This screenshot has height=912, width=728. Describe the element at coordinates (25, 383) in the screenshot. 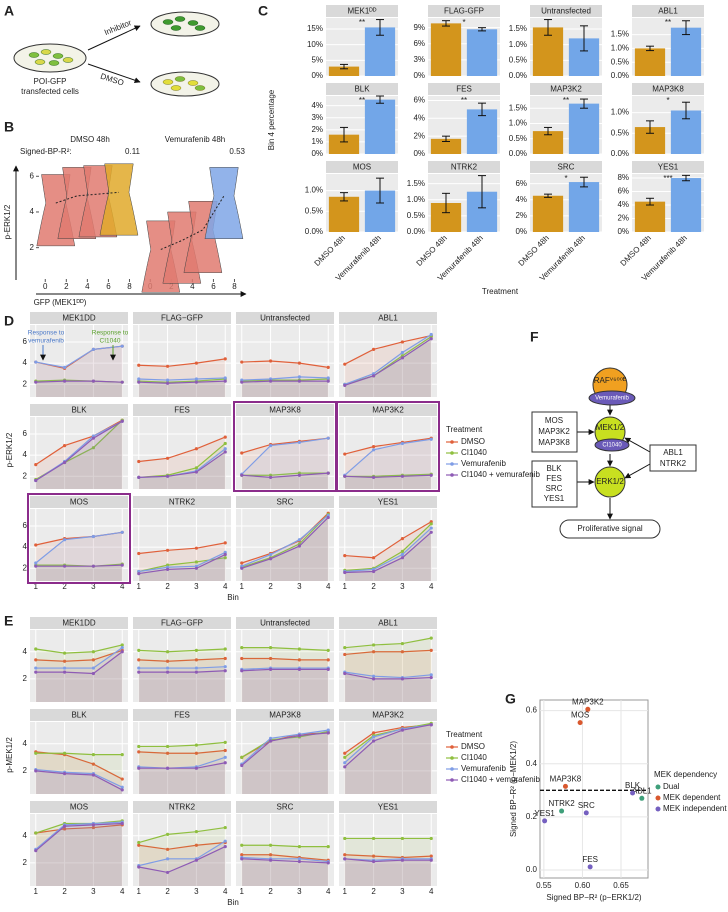

I see `y-tick-label: 2` at that location.